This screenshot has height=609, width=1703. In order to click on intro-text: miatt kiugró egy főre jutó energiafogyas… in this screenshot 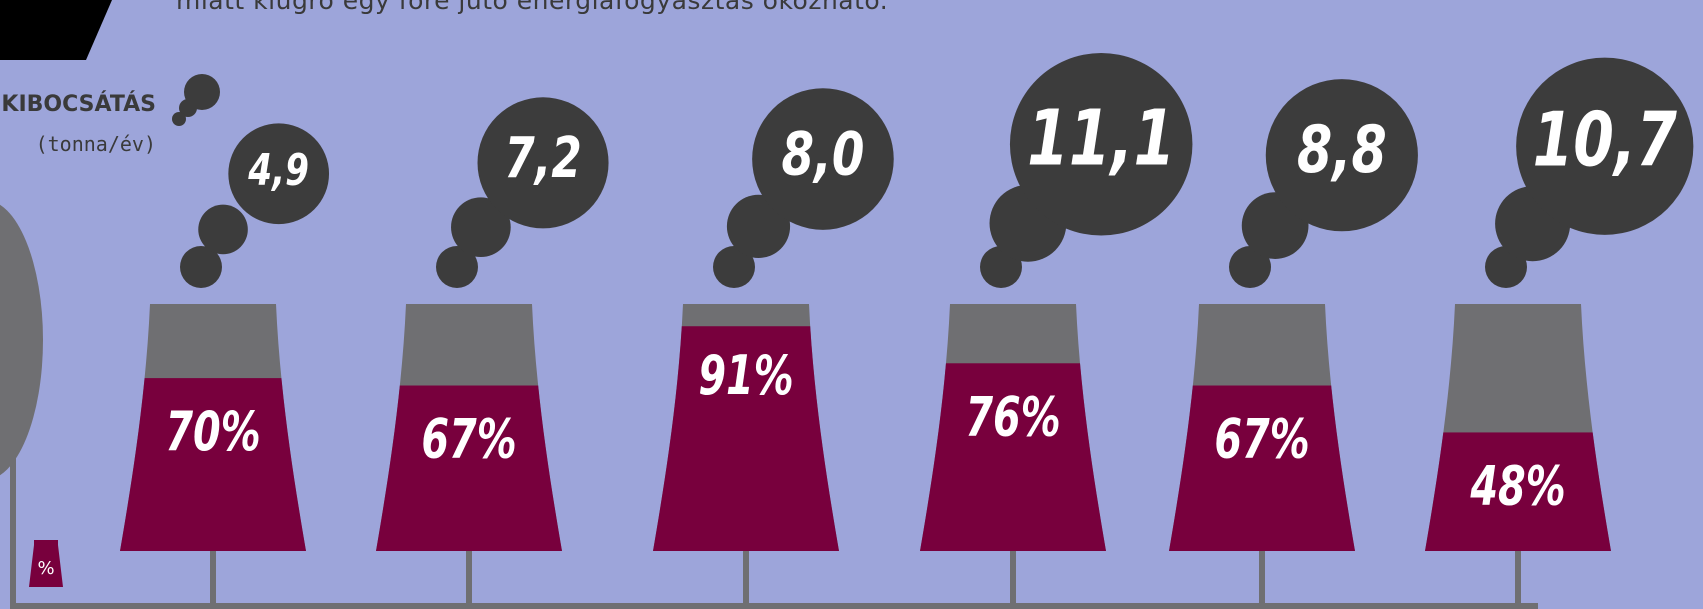, I will do `click(532, 7)`.